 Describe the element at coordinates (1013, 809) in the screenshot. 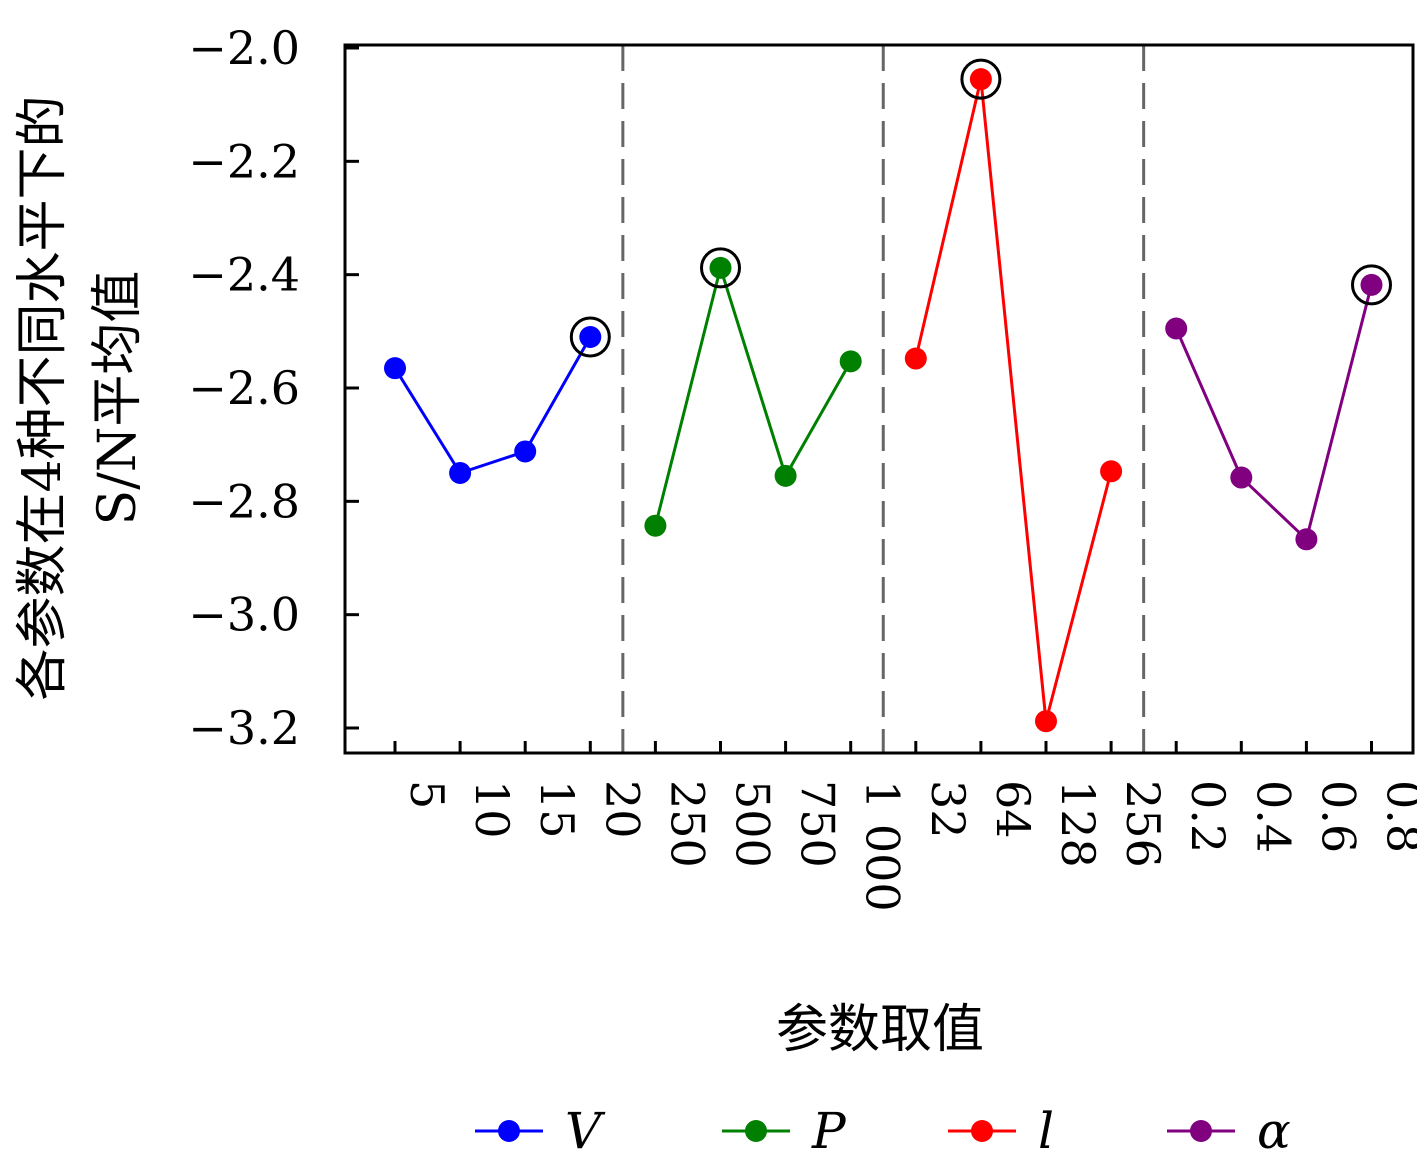

I see `x-tick-label: 64` at that location.